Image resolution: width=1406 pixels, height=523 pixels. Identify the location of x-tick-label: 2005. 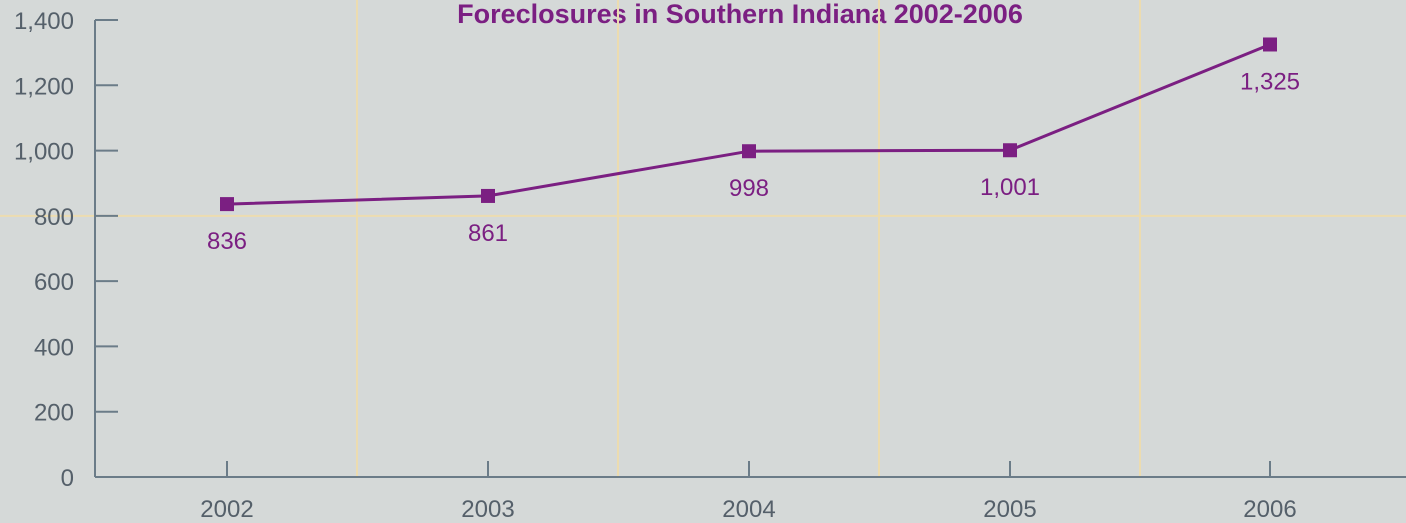
(1009, 509).